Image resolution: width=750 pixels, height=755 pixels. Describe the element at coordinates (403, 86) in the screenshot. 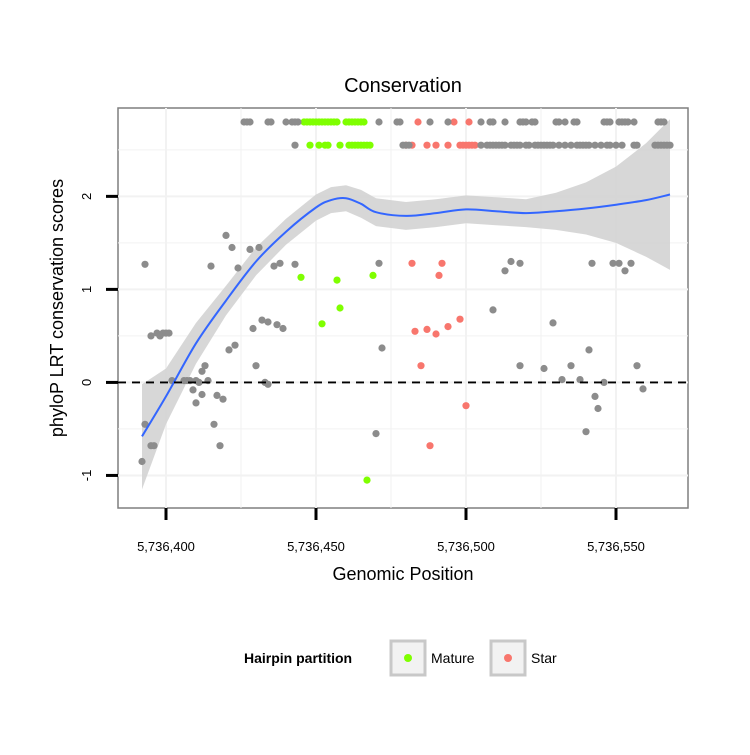

I see `chart-title: Conservation` at that location.